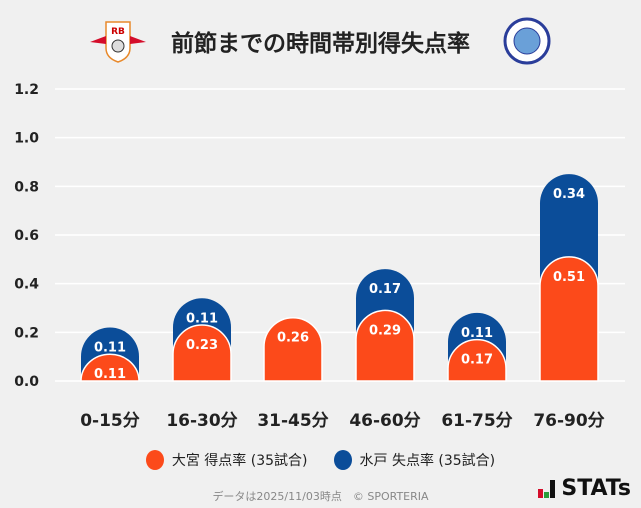 This screenshot has height=508, width=641. I want to click on stats-logo: STATs, so click(584, 488).